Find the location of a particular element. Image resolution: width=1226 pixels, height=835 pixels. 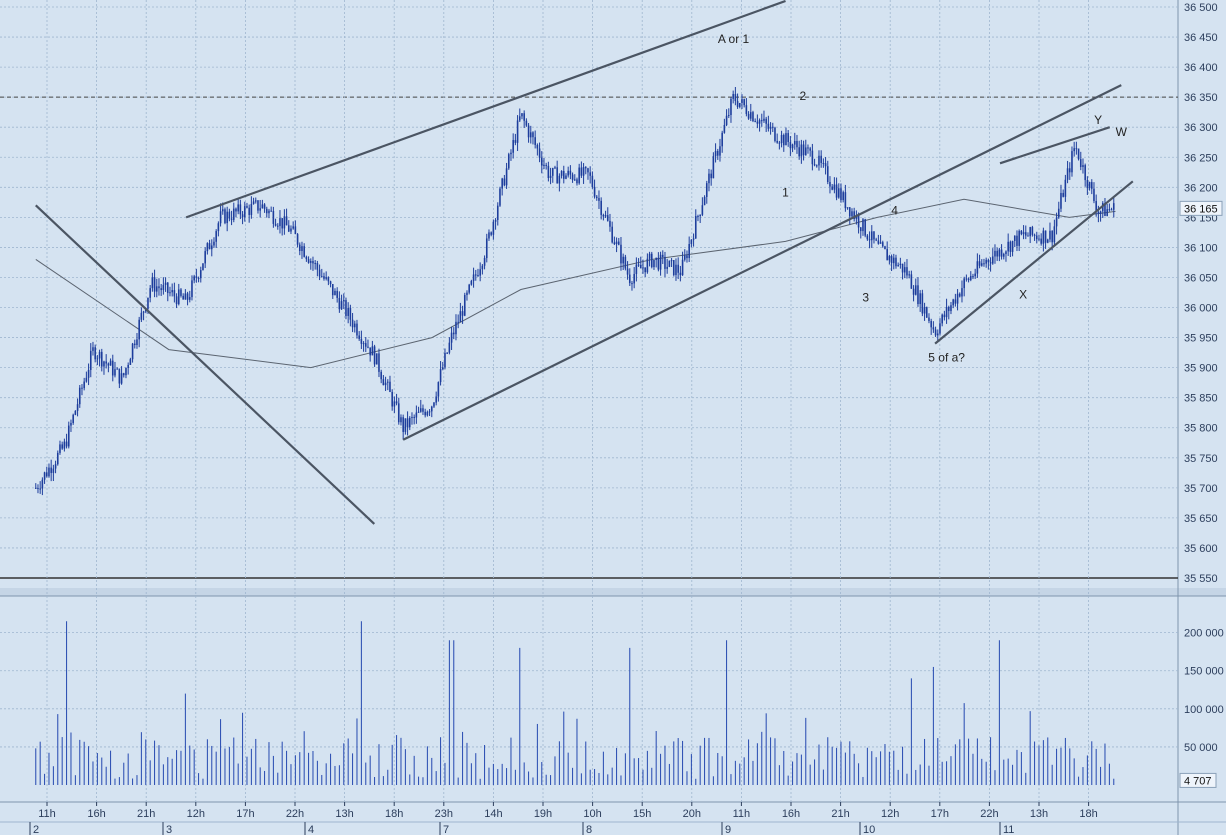

current-volume-label: 4 707 is located at coordinates (1198, 781).